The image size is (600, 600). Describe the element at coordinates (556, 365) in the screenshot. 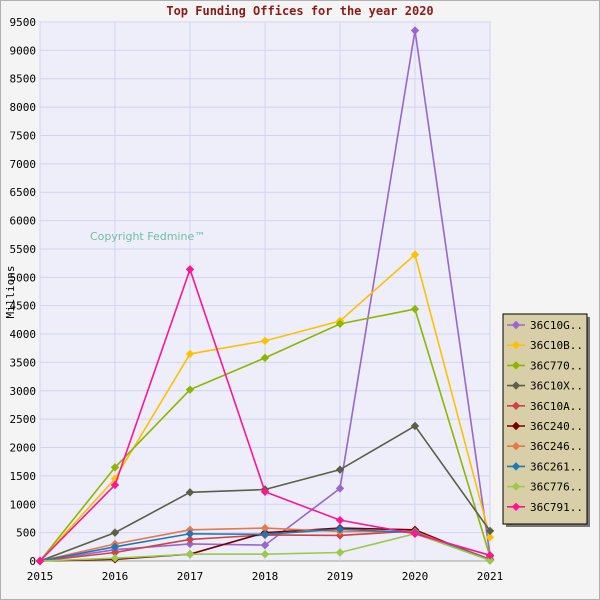

I see `legend-label: 36C770..` at that location.